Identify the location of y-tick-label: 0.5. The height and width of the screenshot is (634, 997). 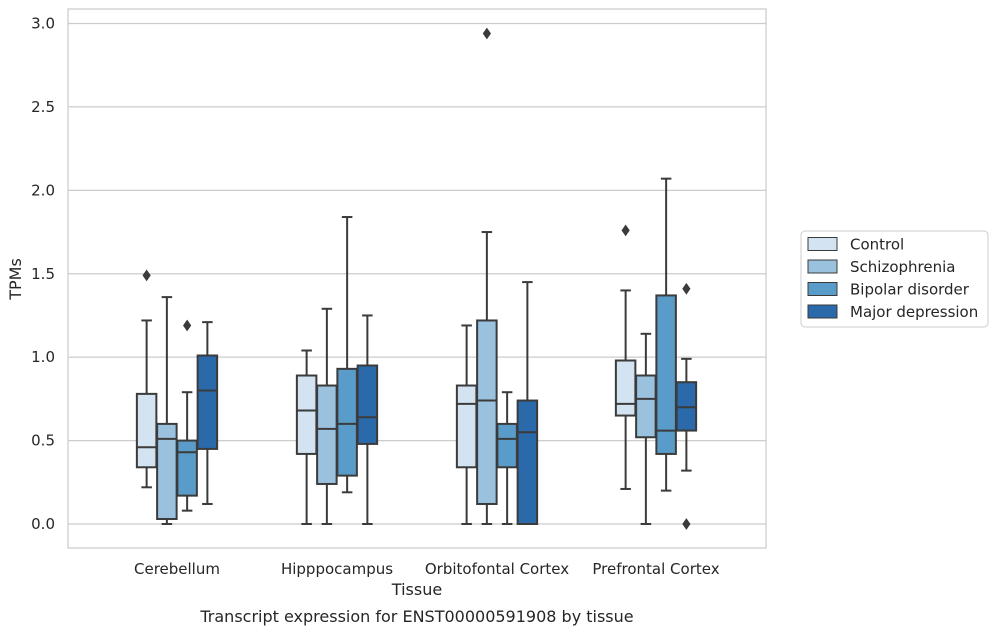
(43, 441).